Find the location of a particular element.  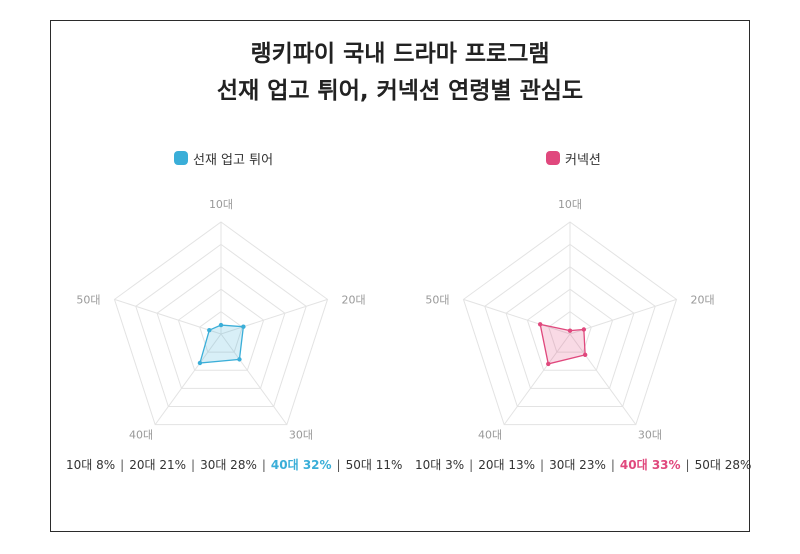

stat-item: 10대 3% is located at coordinates (440, 465).